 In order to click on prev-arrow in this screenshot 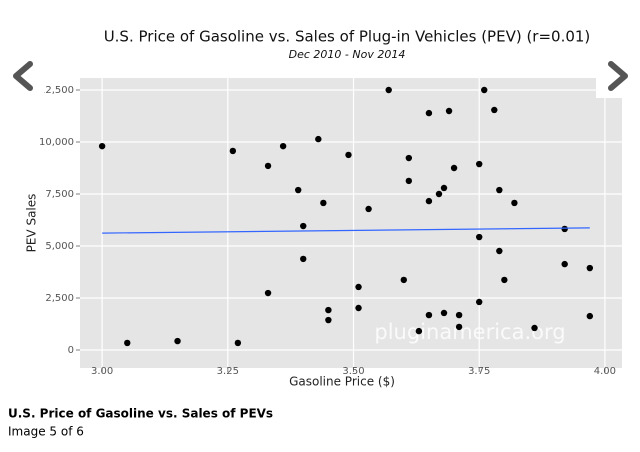, I will do `click(23, 76)`.